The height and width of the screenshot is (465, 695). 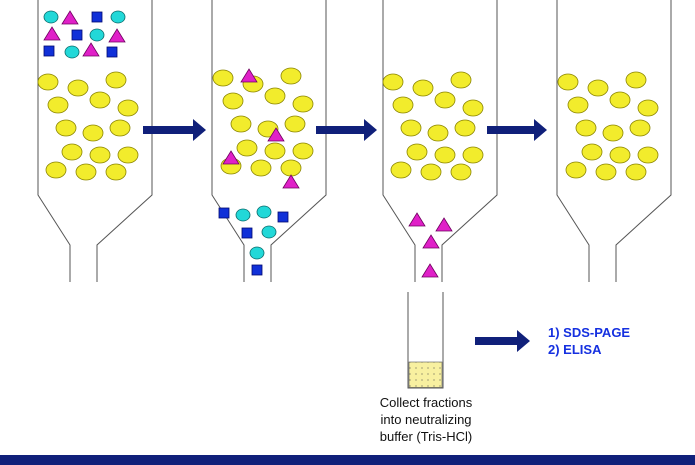 I want to click on analysis-label: 1) SDS-PAGE, so click(x=589, y=332).